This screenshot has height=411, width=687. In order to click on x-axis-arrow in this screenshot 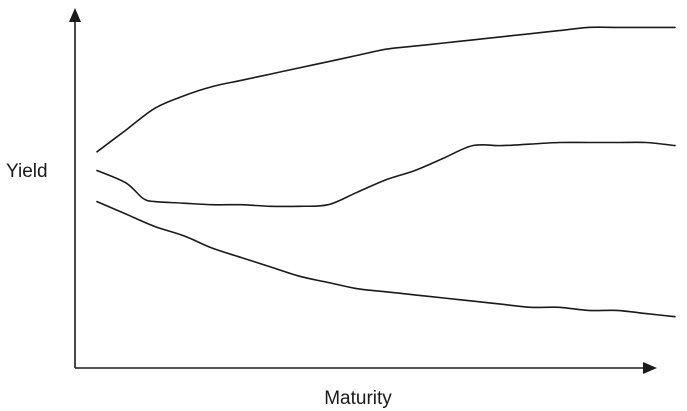, I will do `click(650, 368)`.